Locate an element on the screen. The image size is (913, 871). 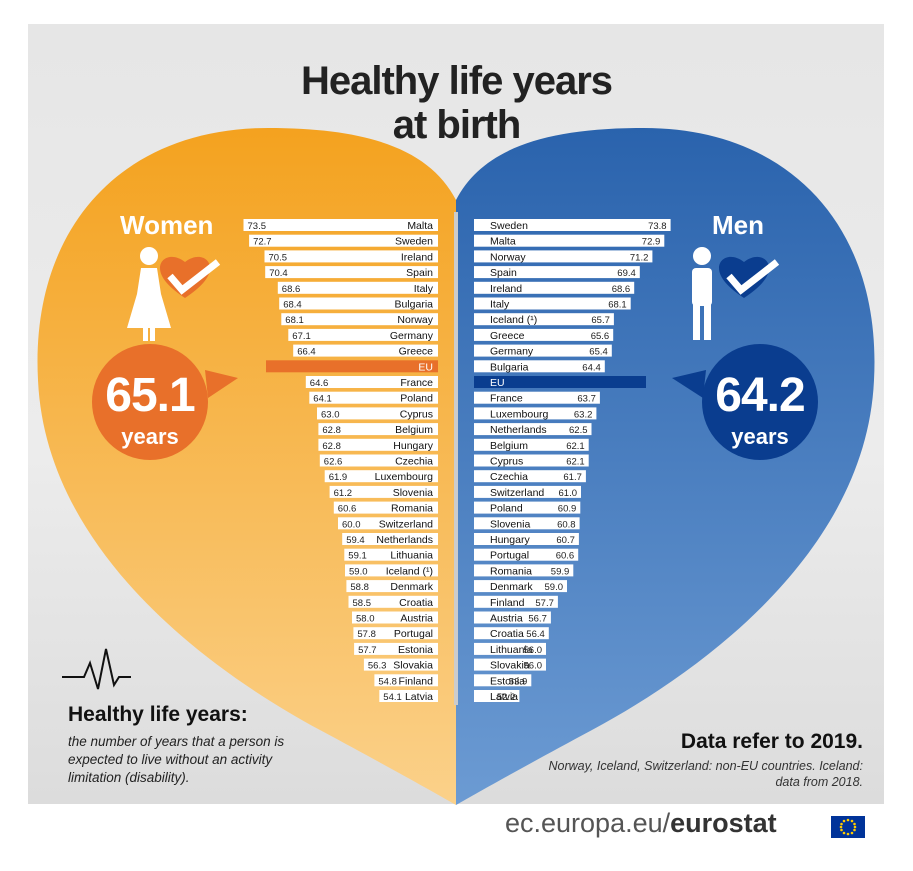
country-label: Malta is located at coordinates (420, 226).